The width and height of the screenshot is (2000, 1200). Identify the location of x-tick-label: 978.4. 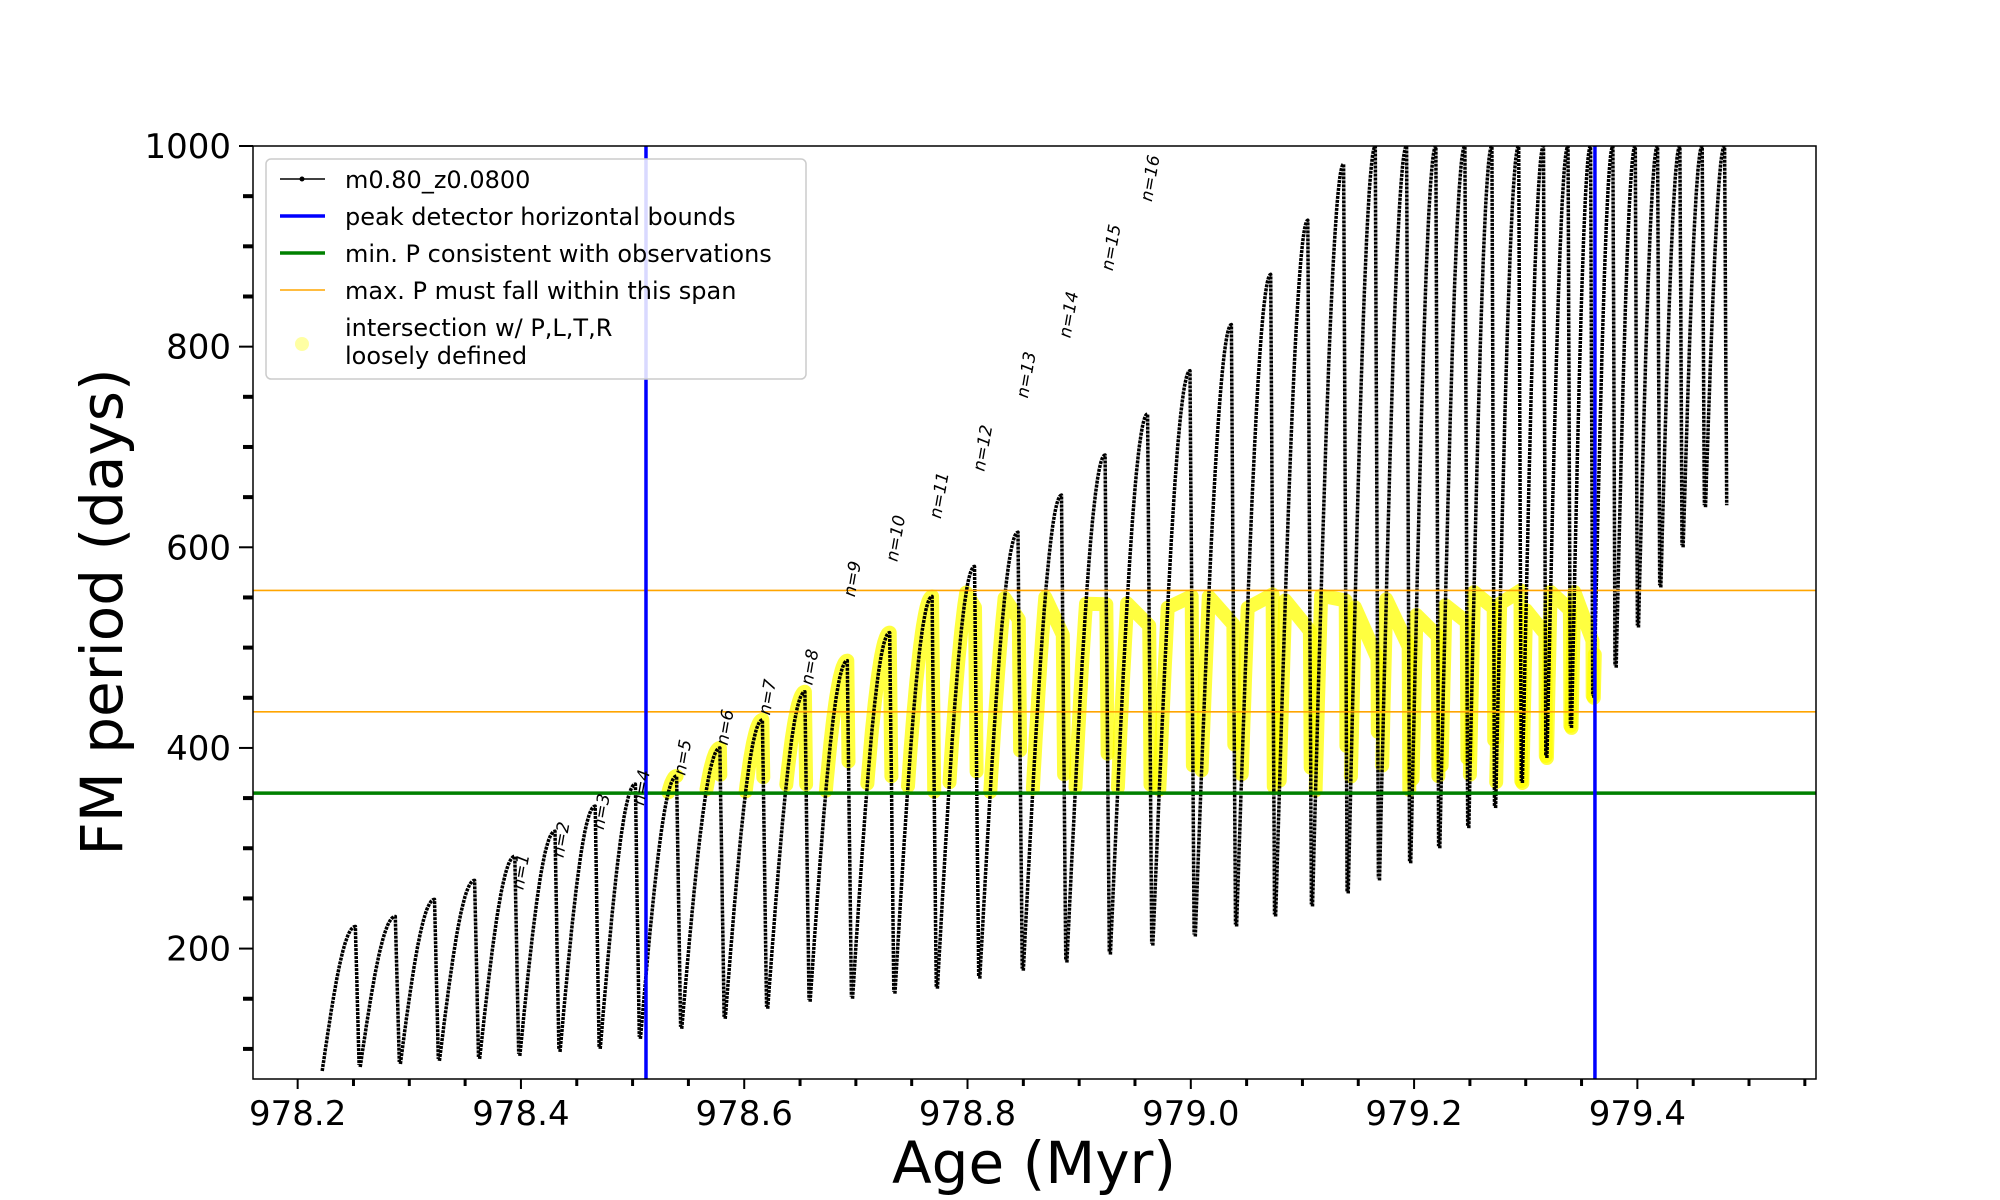
(520, 1114).